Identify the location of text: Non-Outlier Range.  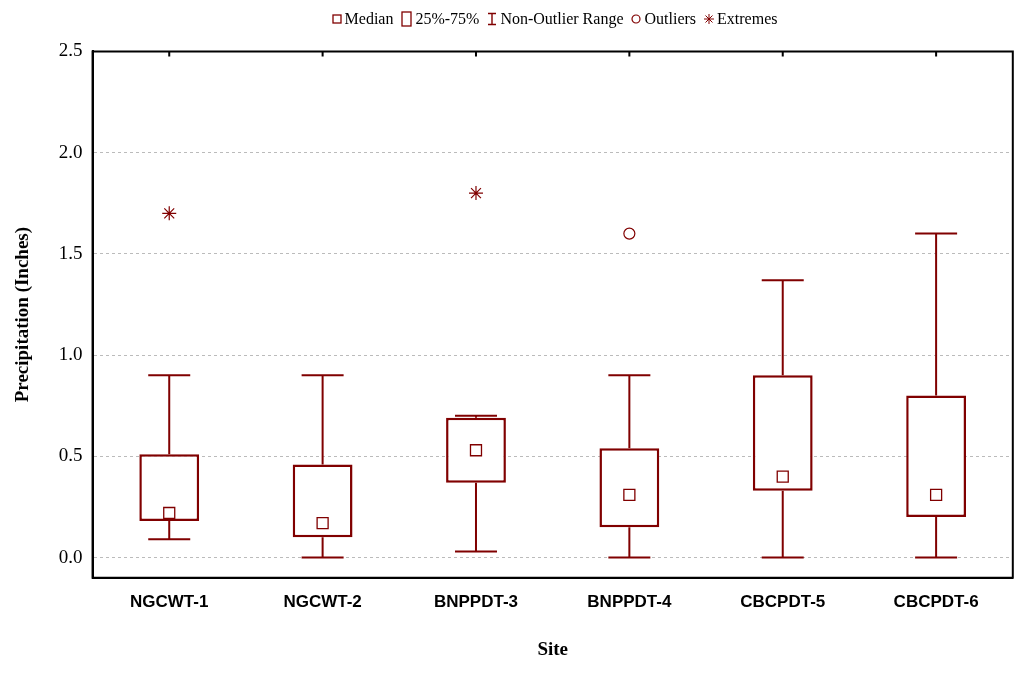
(562, 19).